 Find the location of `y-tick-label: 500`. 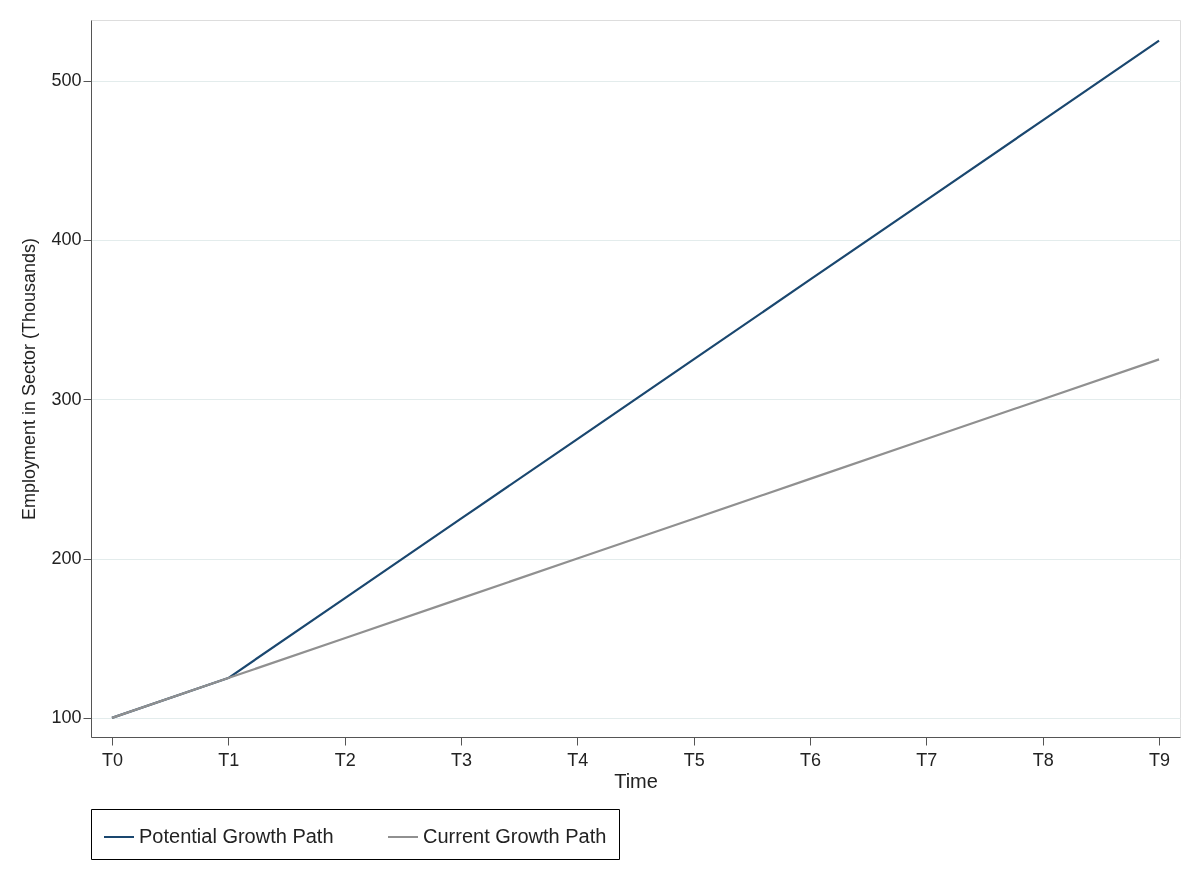

y-tick-label: 500 is located at coordinates (66, 80).